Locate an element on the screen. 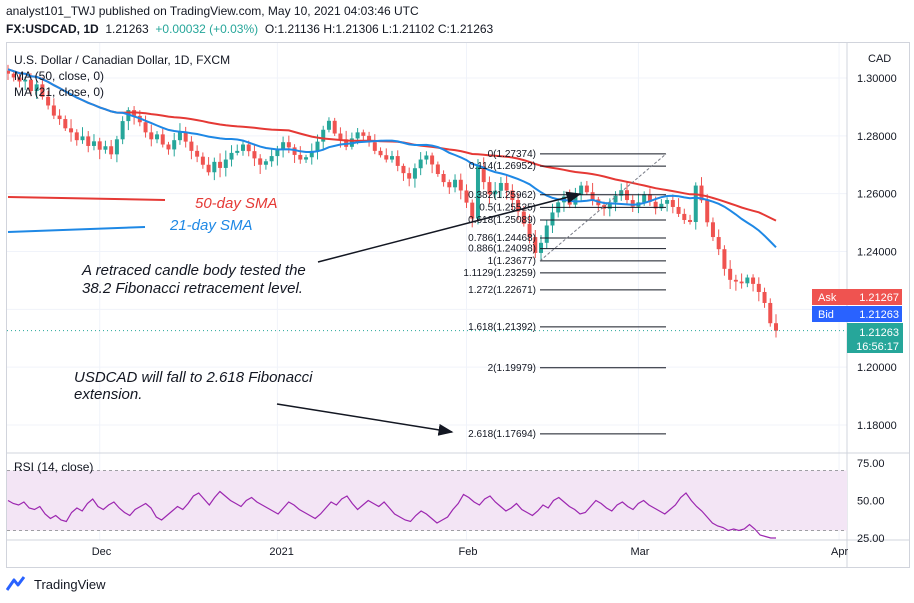 The width and height of the screenshot is (914, 603). y-tick-label: 1.24000 is located at coordinates (877, 253).